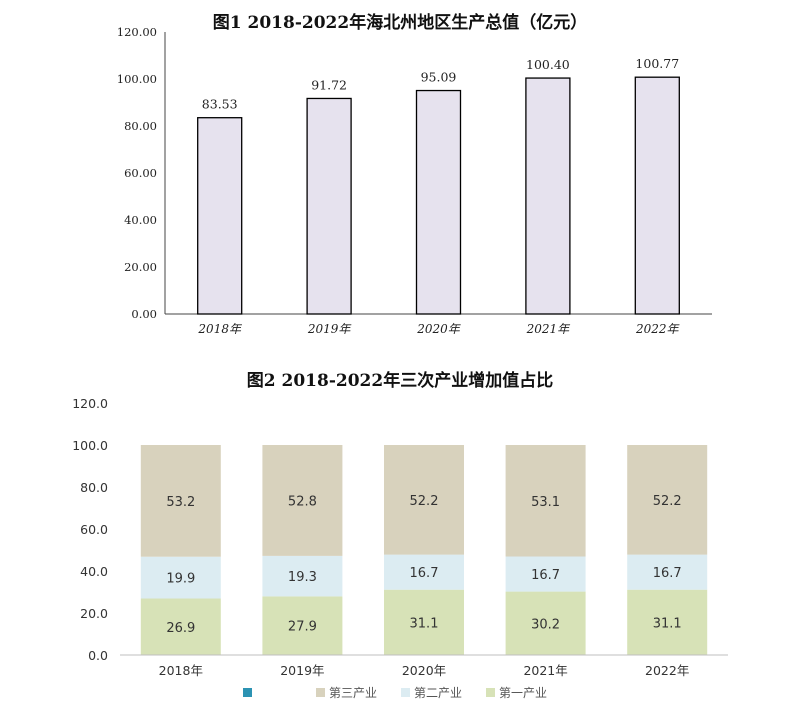  Describe the element at coordinates (400, 381) in the screenshot. I see `chart2-title: 图2 2018-2022年三次产业增加值占比` at that location.